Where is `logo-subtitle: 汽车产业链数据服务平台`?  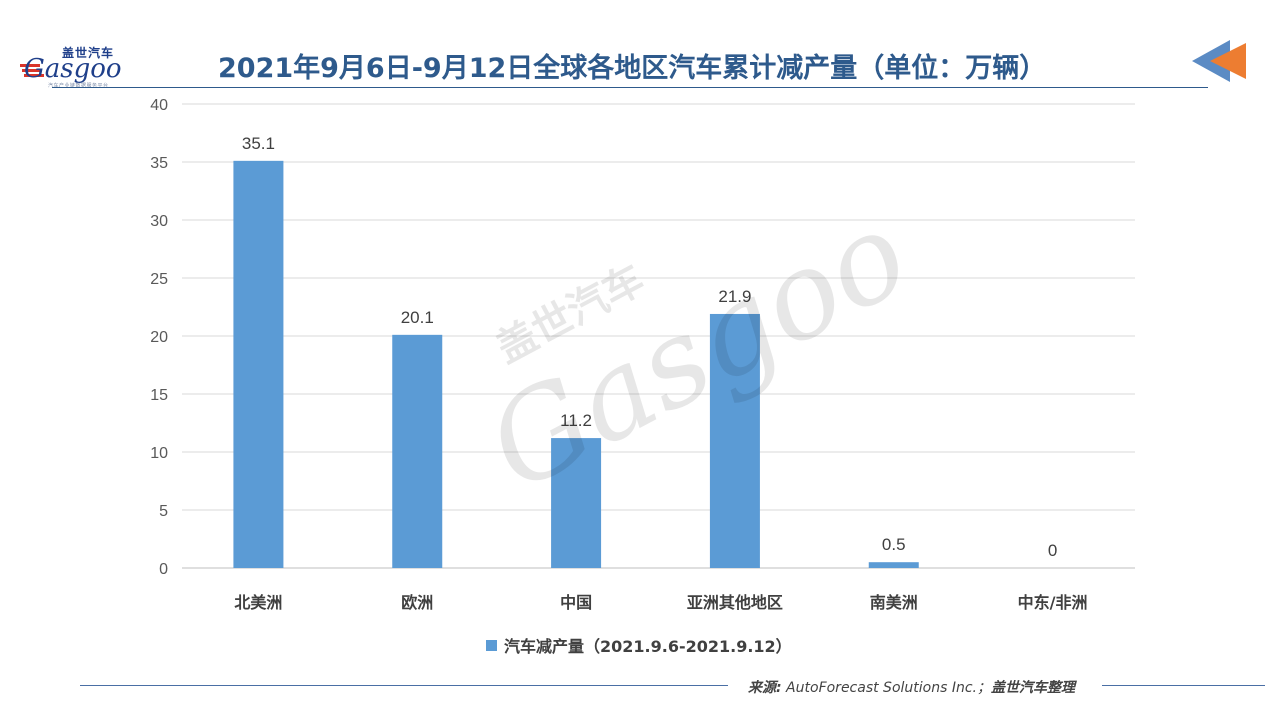
logo-subtitle: 汽车产业链数据服务平台 is located at coordinates (78, 86).